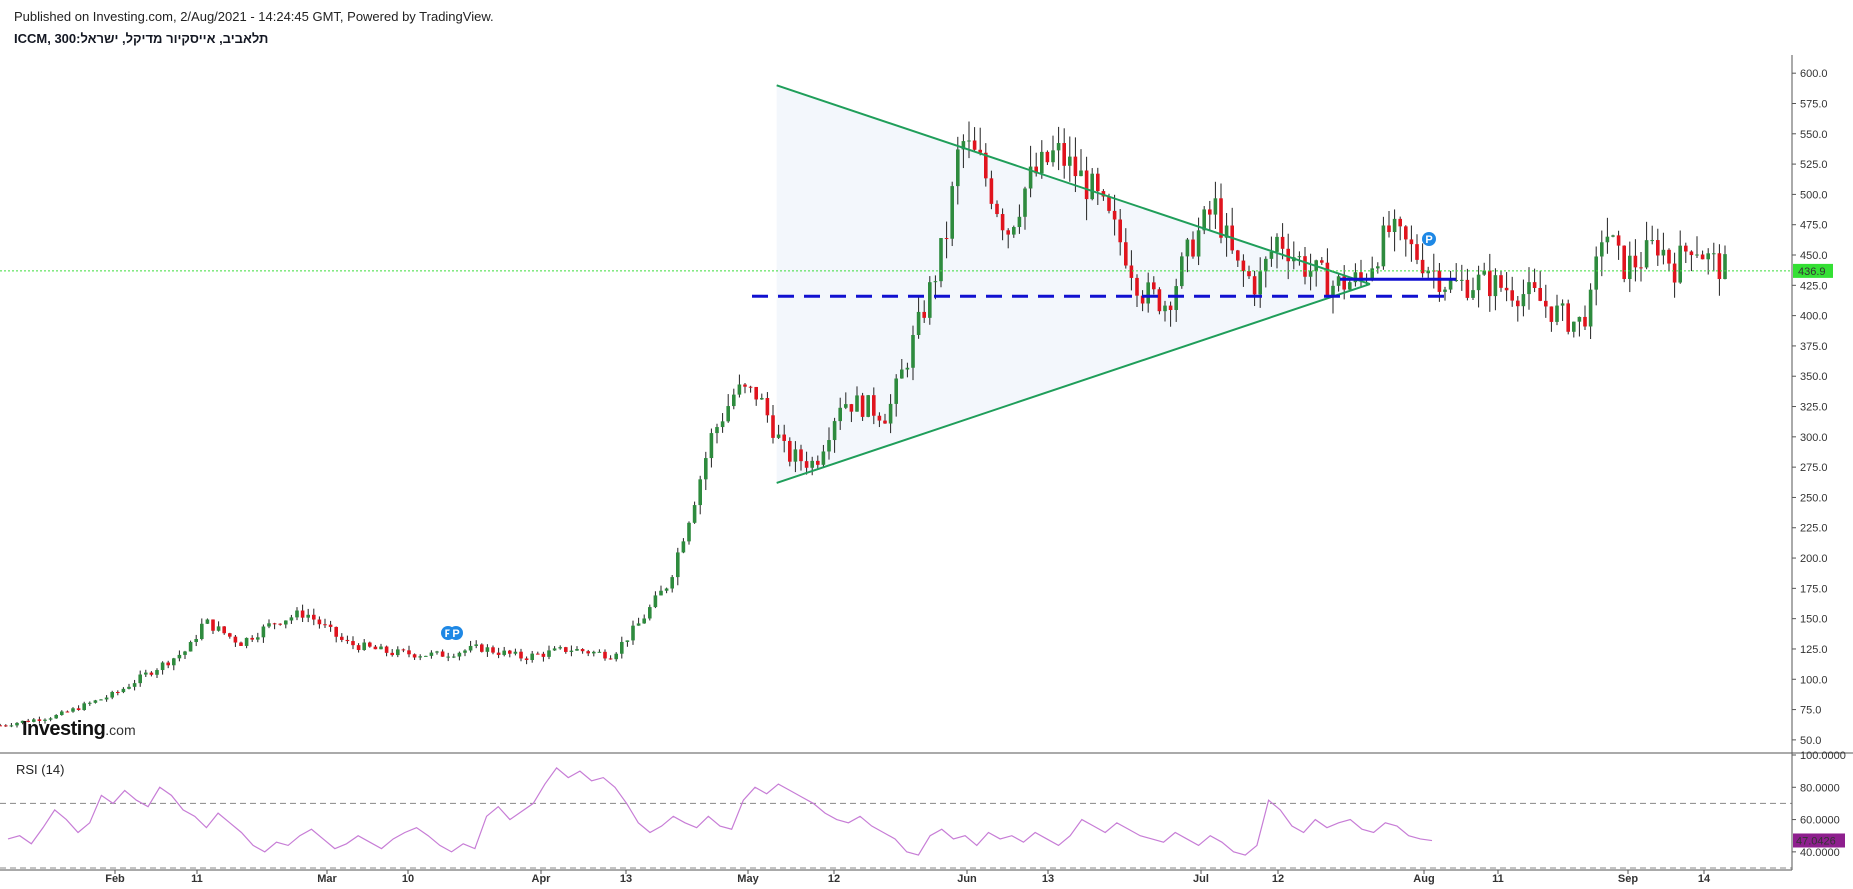 The image size is (1853, 889). What do you see at coordinates (408, 879) in the screenshot?
I see `x-tick-label: 10` at bounding box center [408, 879].